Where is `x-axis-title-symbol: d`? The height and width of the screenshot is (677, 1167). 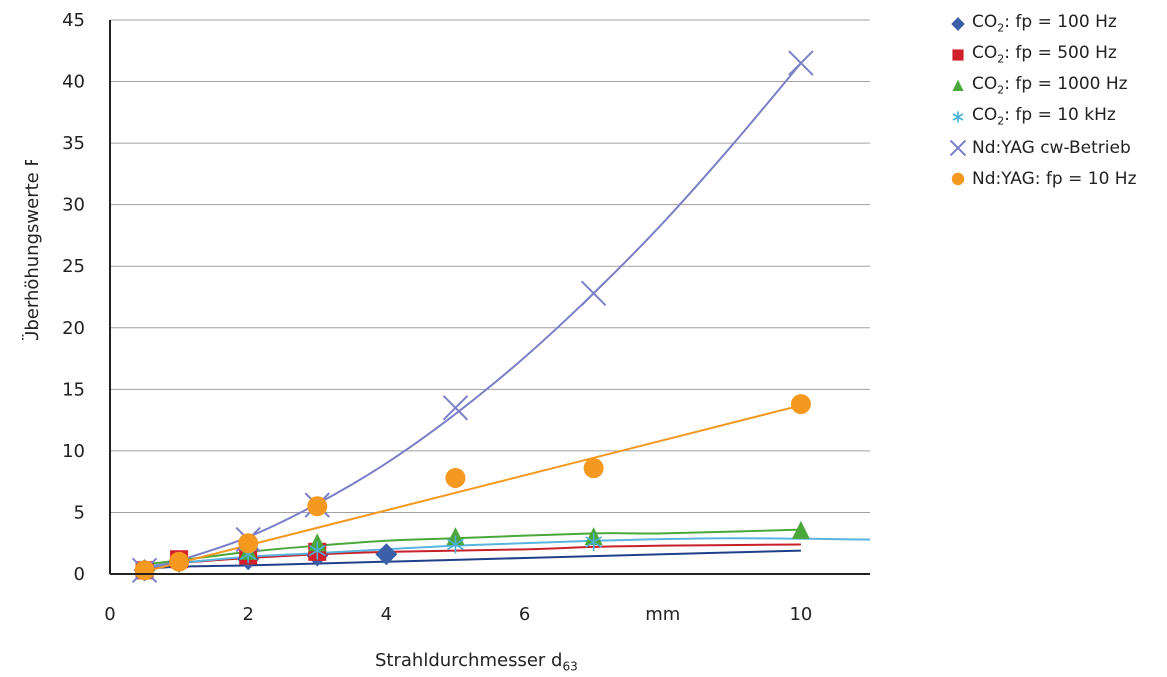 x-axis-title-symbol: d is located at coordinates (557, 660).